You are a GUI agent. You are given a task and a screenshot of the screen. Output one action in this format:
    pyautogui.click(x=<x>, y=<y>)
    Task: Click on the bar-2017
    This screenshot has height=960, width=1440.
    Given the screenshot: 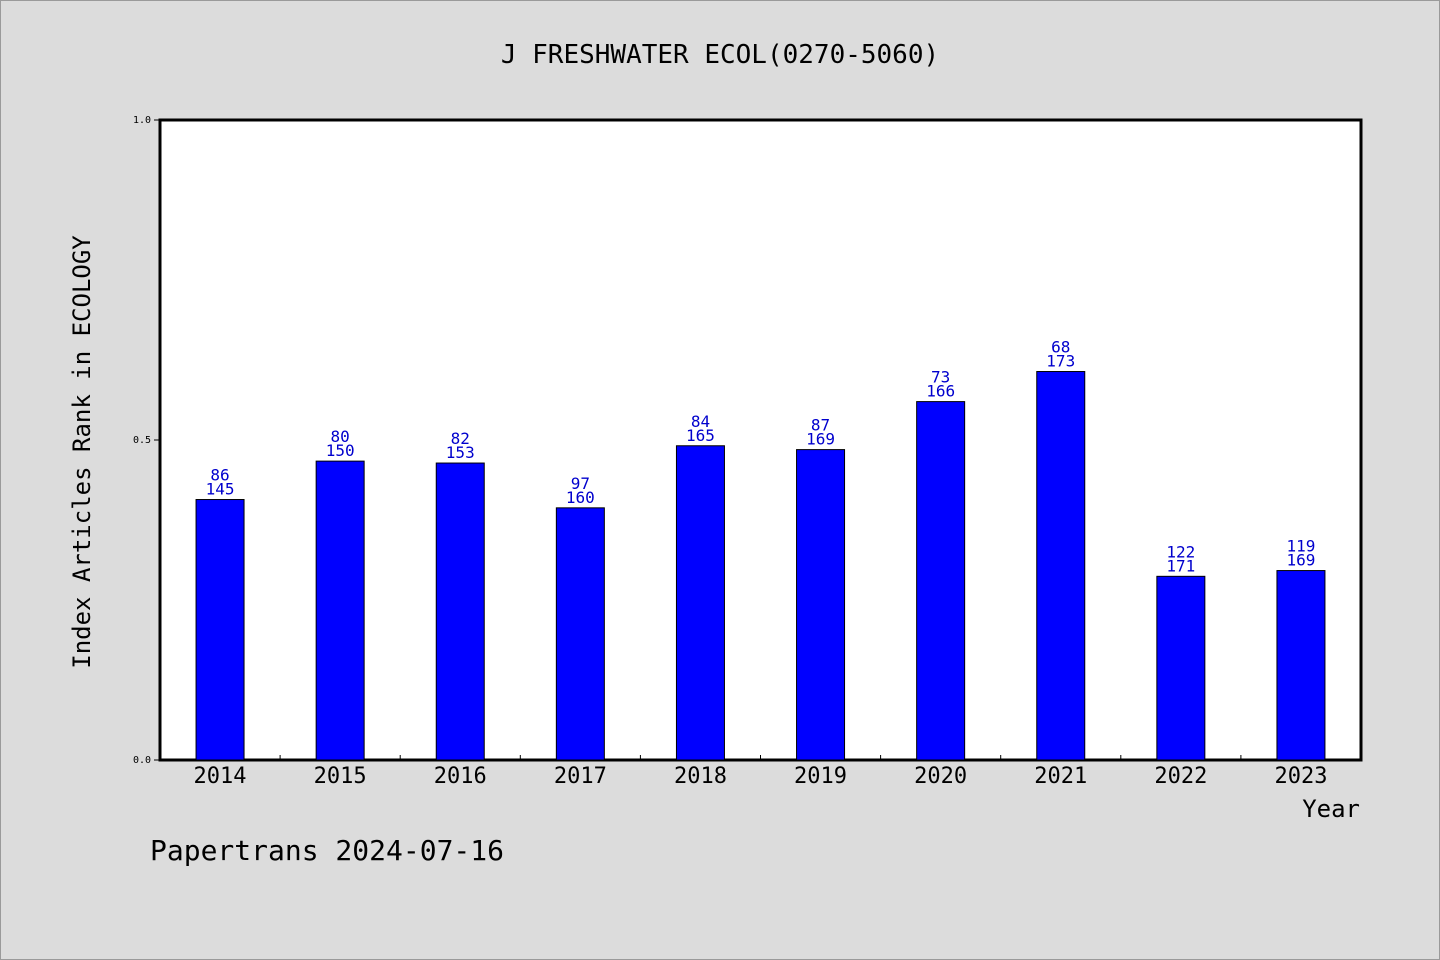 What is the action you would take?
    pyautogui.click(x=580, y=634)
    